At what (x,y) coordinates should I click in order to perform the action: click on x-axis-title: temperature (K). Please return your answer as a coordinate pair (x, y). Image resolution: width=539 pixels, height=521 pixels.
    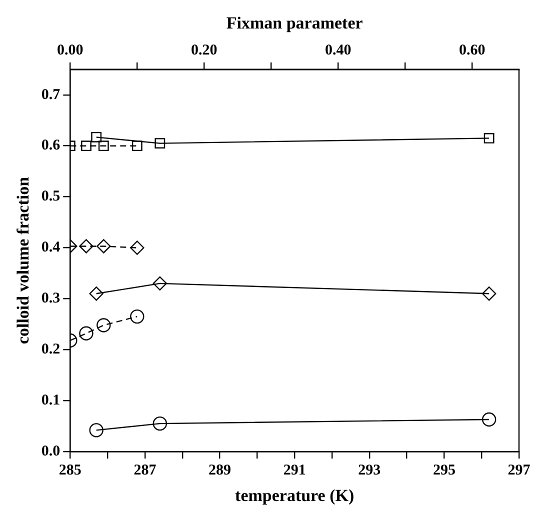
    Looking at the image, I should click on (294, 496).